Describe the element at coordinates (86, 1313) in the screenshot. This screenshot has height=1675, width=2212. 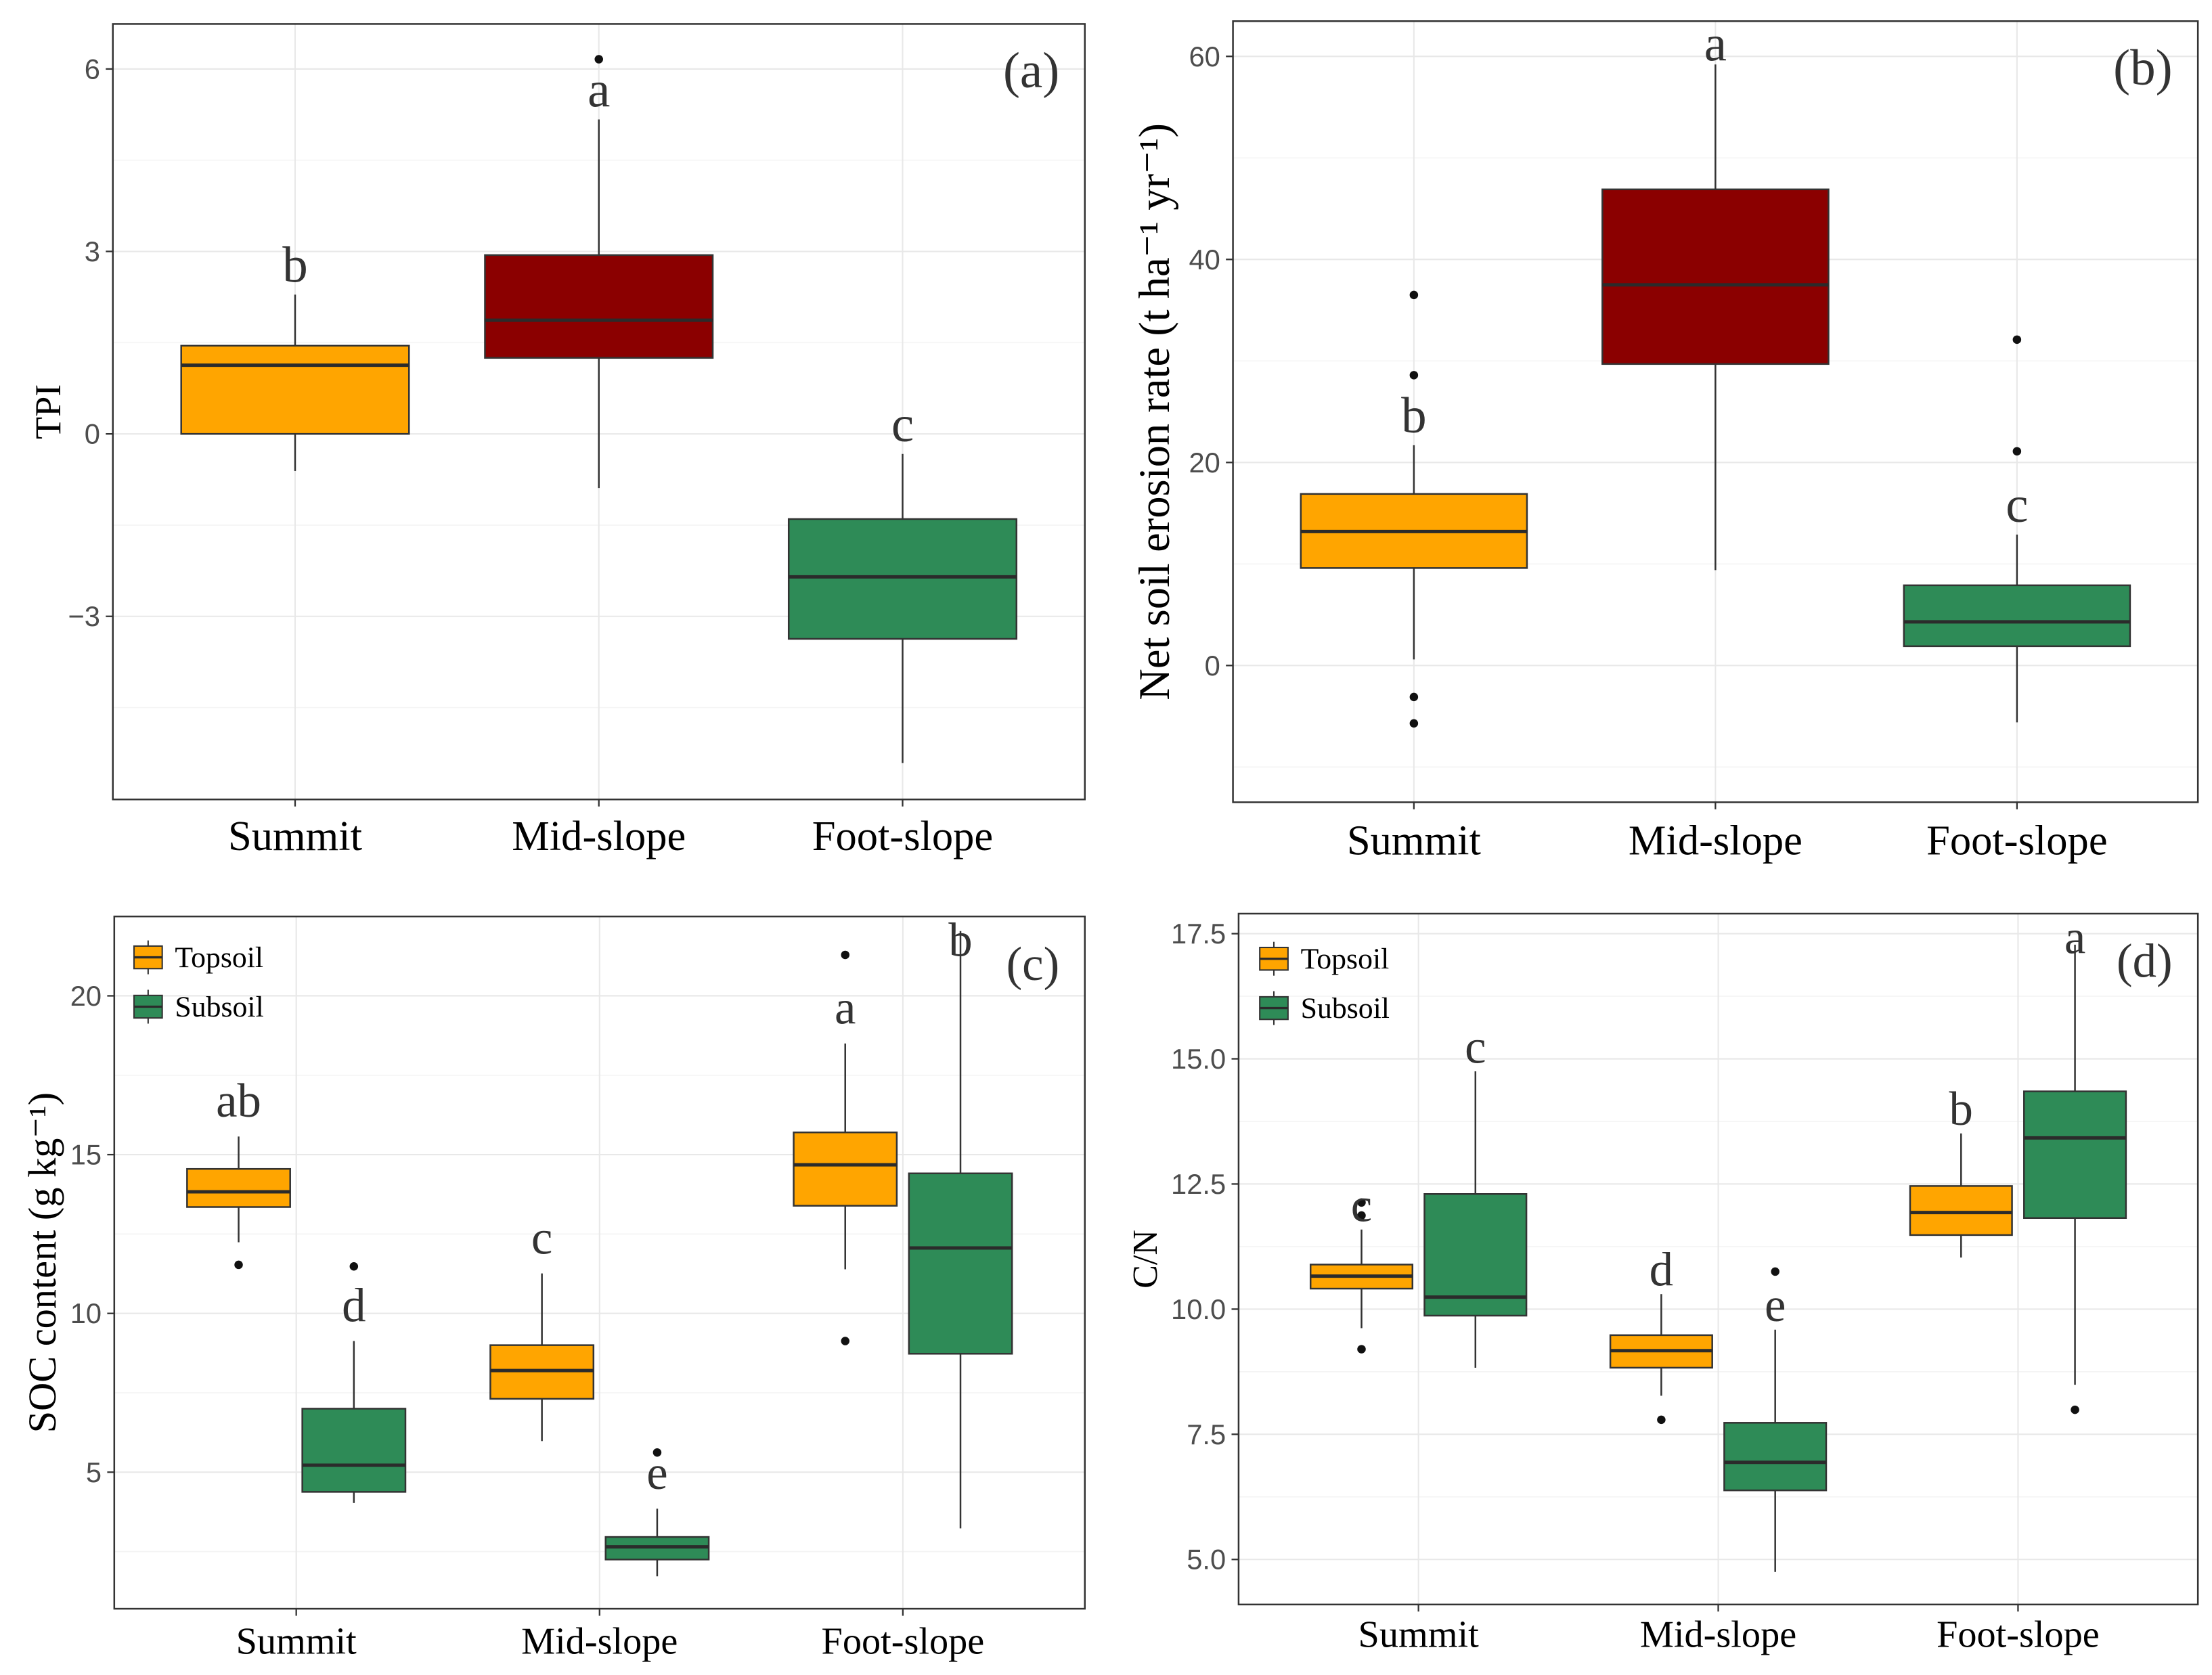
I see `y-tick-label: 10` at that location.